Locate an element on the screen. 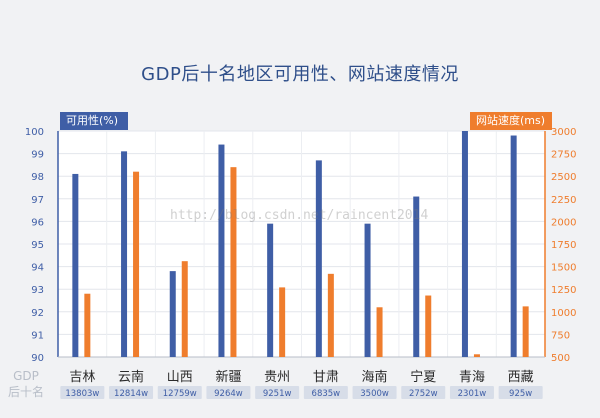  left-axis-tag: 可用性(%) is located at coordinates (94, 121).